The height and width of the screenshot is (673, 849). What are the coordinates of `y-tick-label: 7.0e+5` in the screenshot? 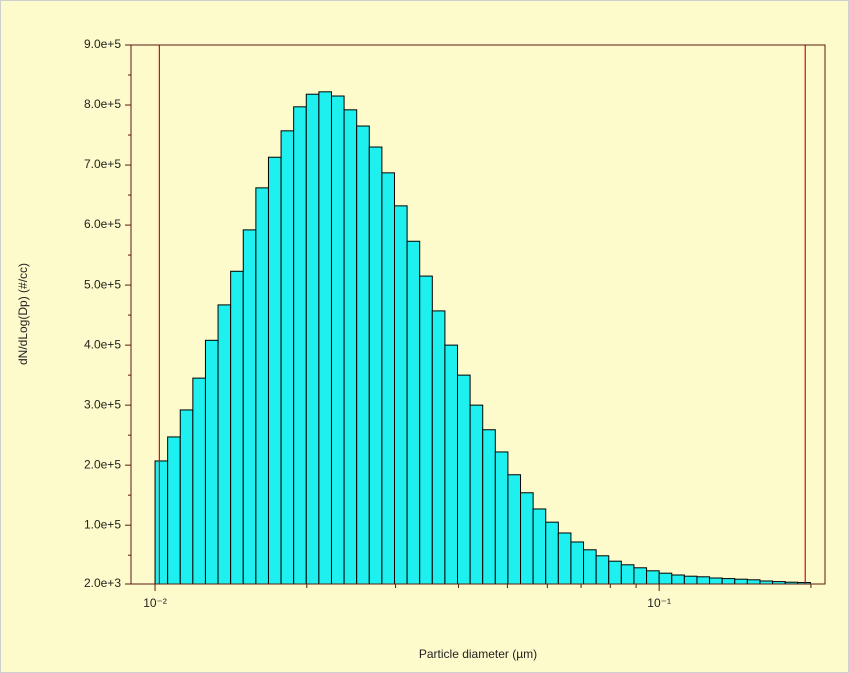 It's located at (102, 164).